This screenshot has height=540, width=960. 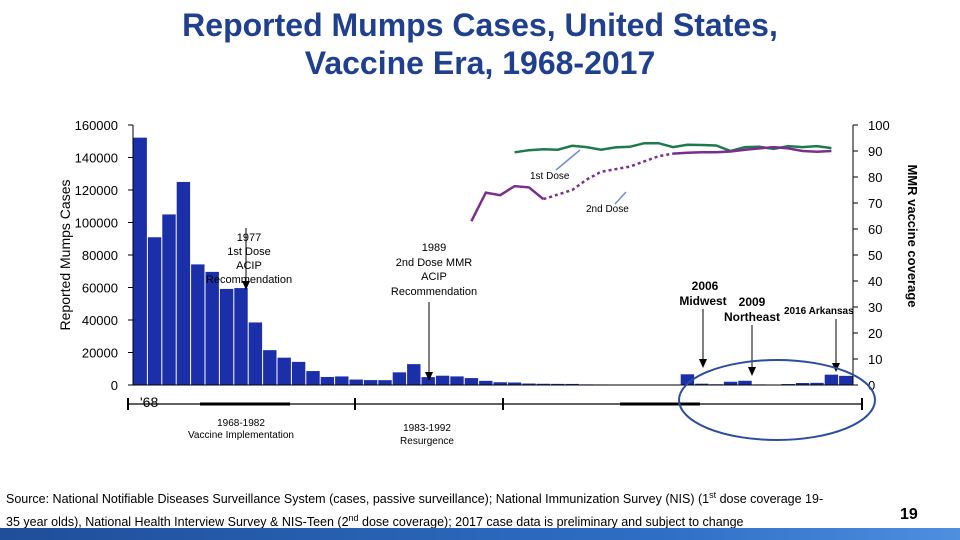 I want to click on svg-text: 1989, so click(x=434, y=248).